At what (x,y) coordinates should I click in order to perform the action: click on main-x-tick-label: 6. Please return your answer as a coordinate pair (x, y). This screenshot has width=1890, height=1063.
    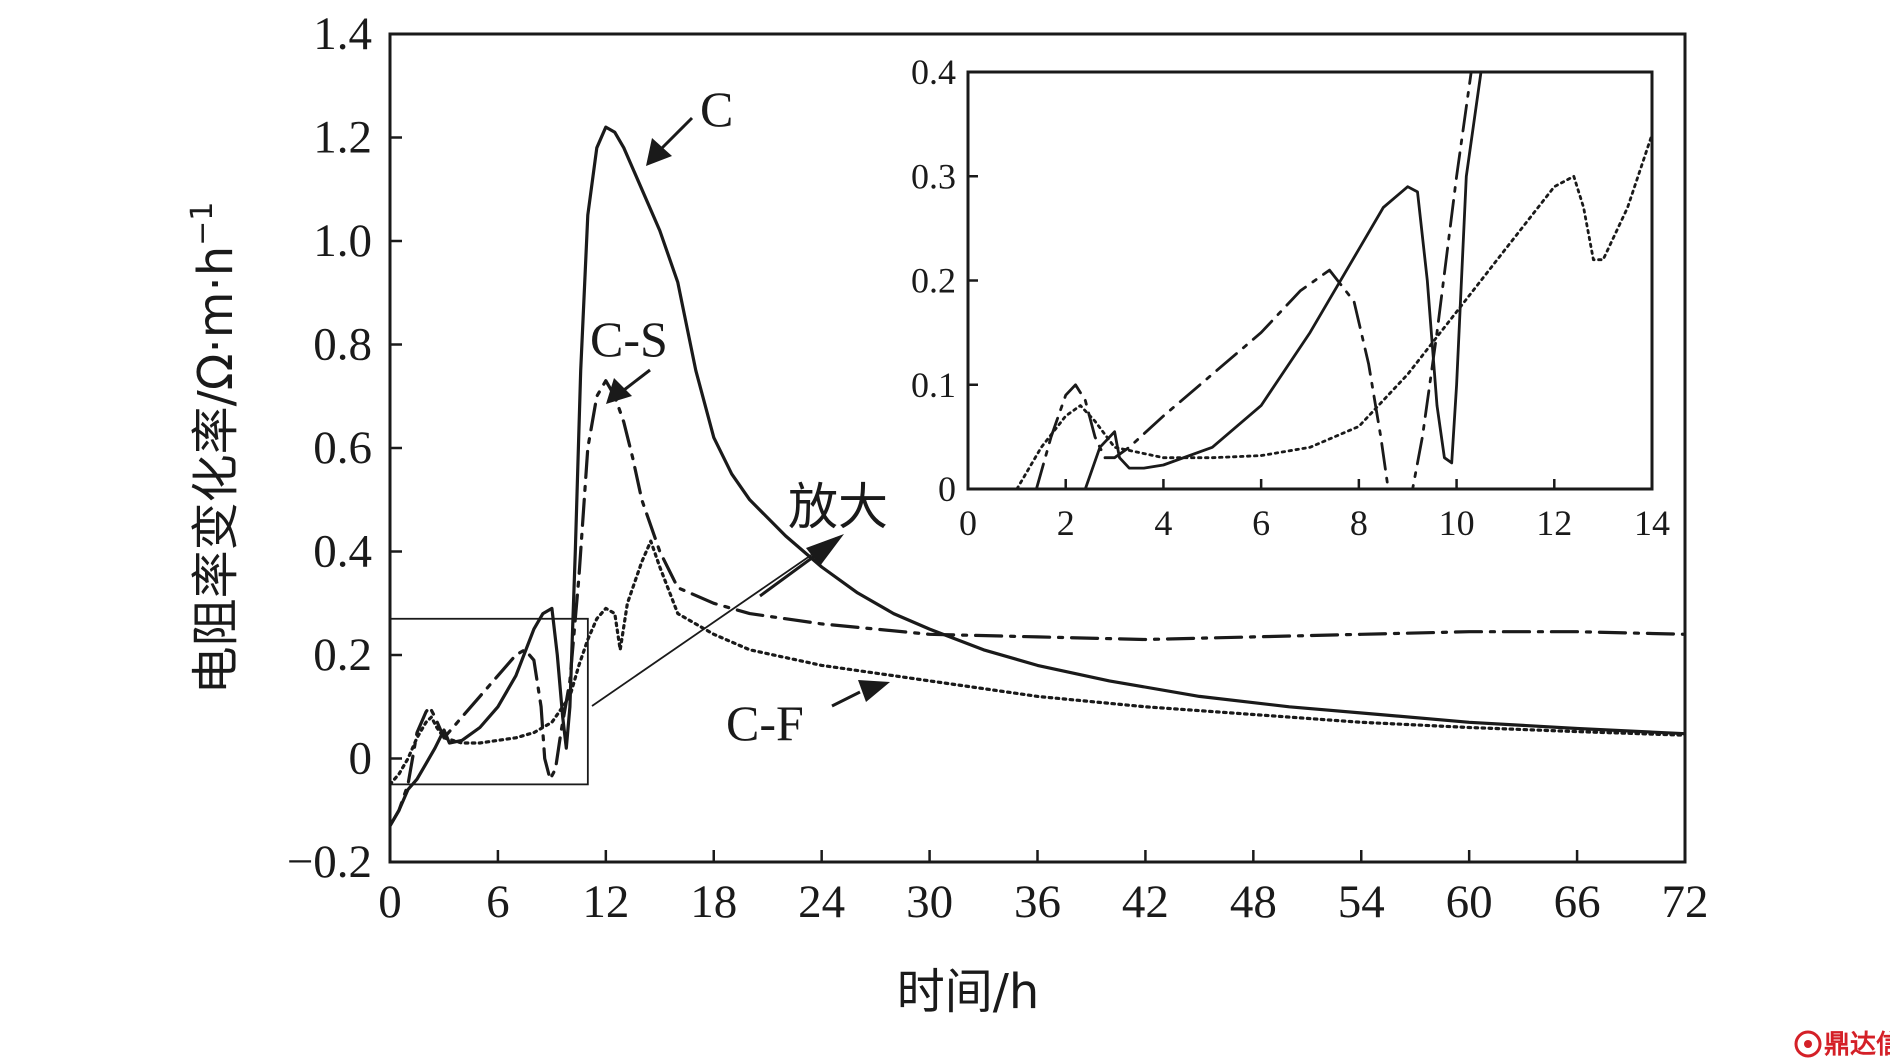
    Looking at the image, I should click on (498, 902).